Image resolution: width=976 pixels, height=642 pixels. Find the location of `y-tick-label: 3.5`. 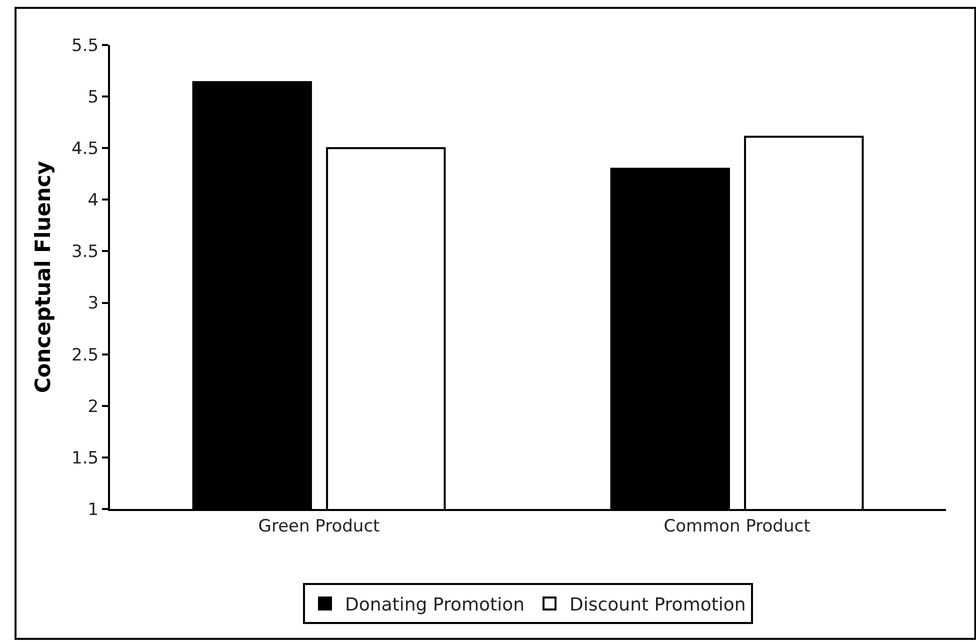

y-tick-label: 3.5 is located at coordinates (85, 252).